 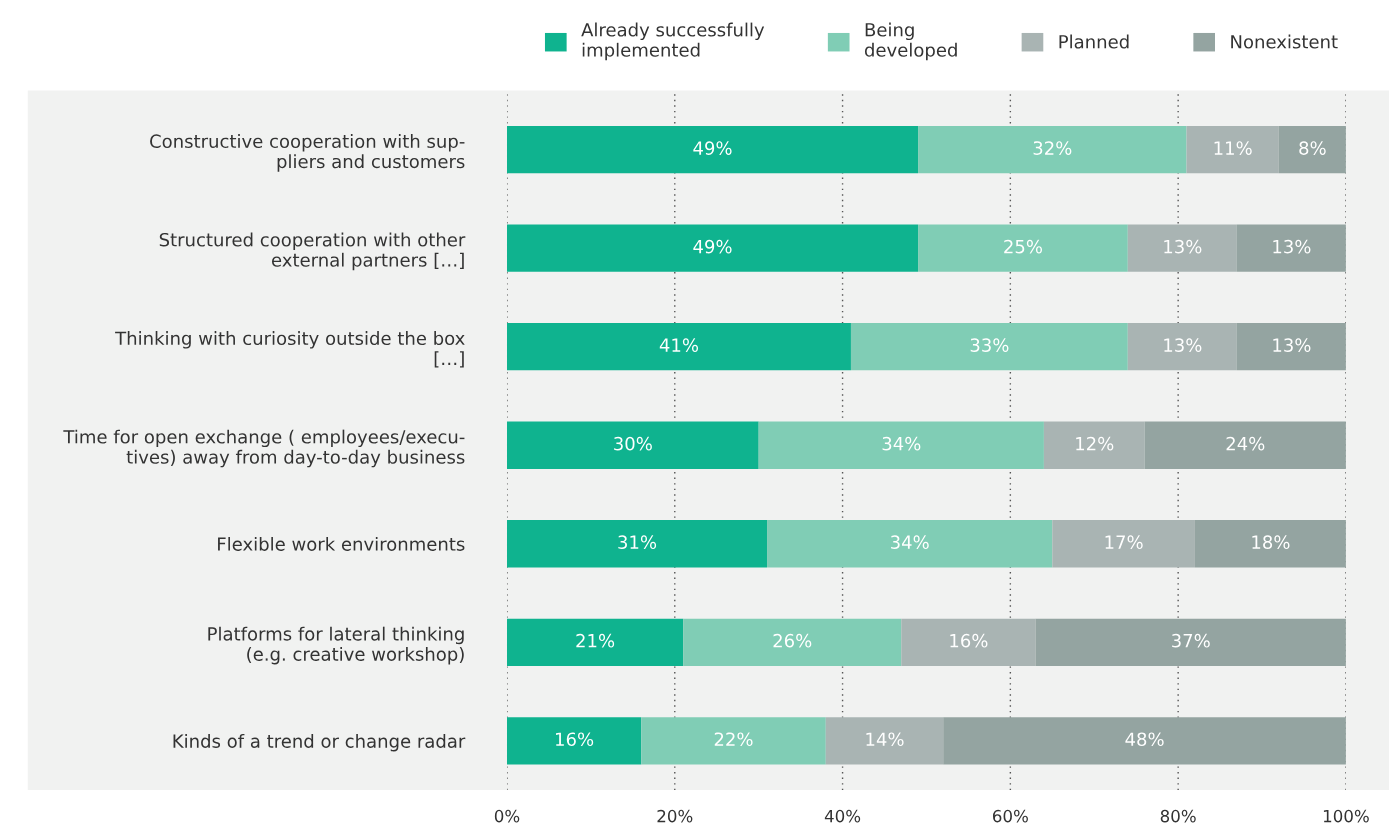 I want to click on text: 17%, so click(x=1124, y=542).